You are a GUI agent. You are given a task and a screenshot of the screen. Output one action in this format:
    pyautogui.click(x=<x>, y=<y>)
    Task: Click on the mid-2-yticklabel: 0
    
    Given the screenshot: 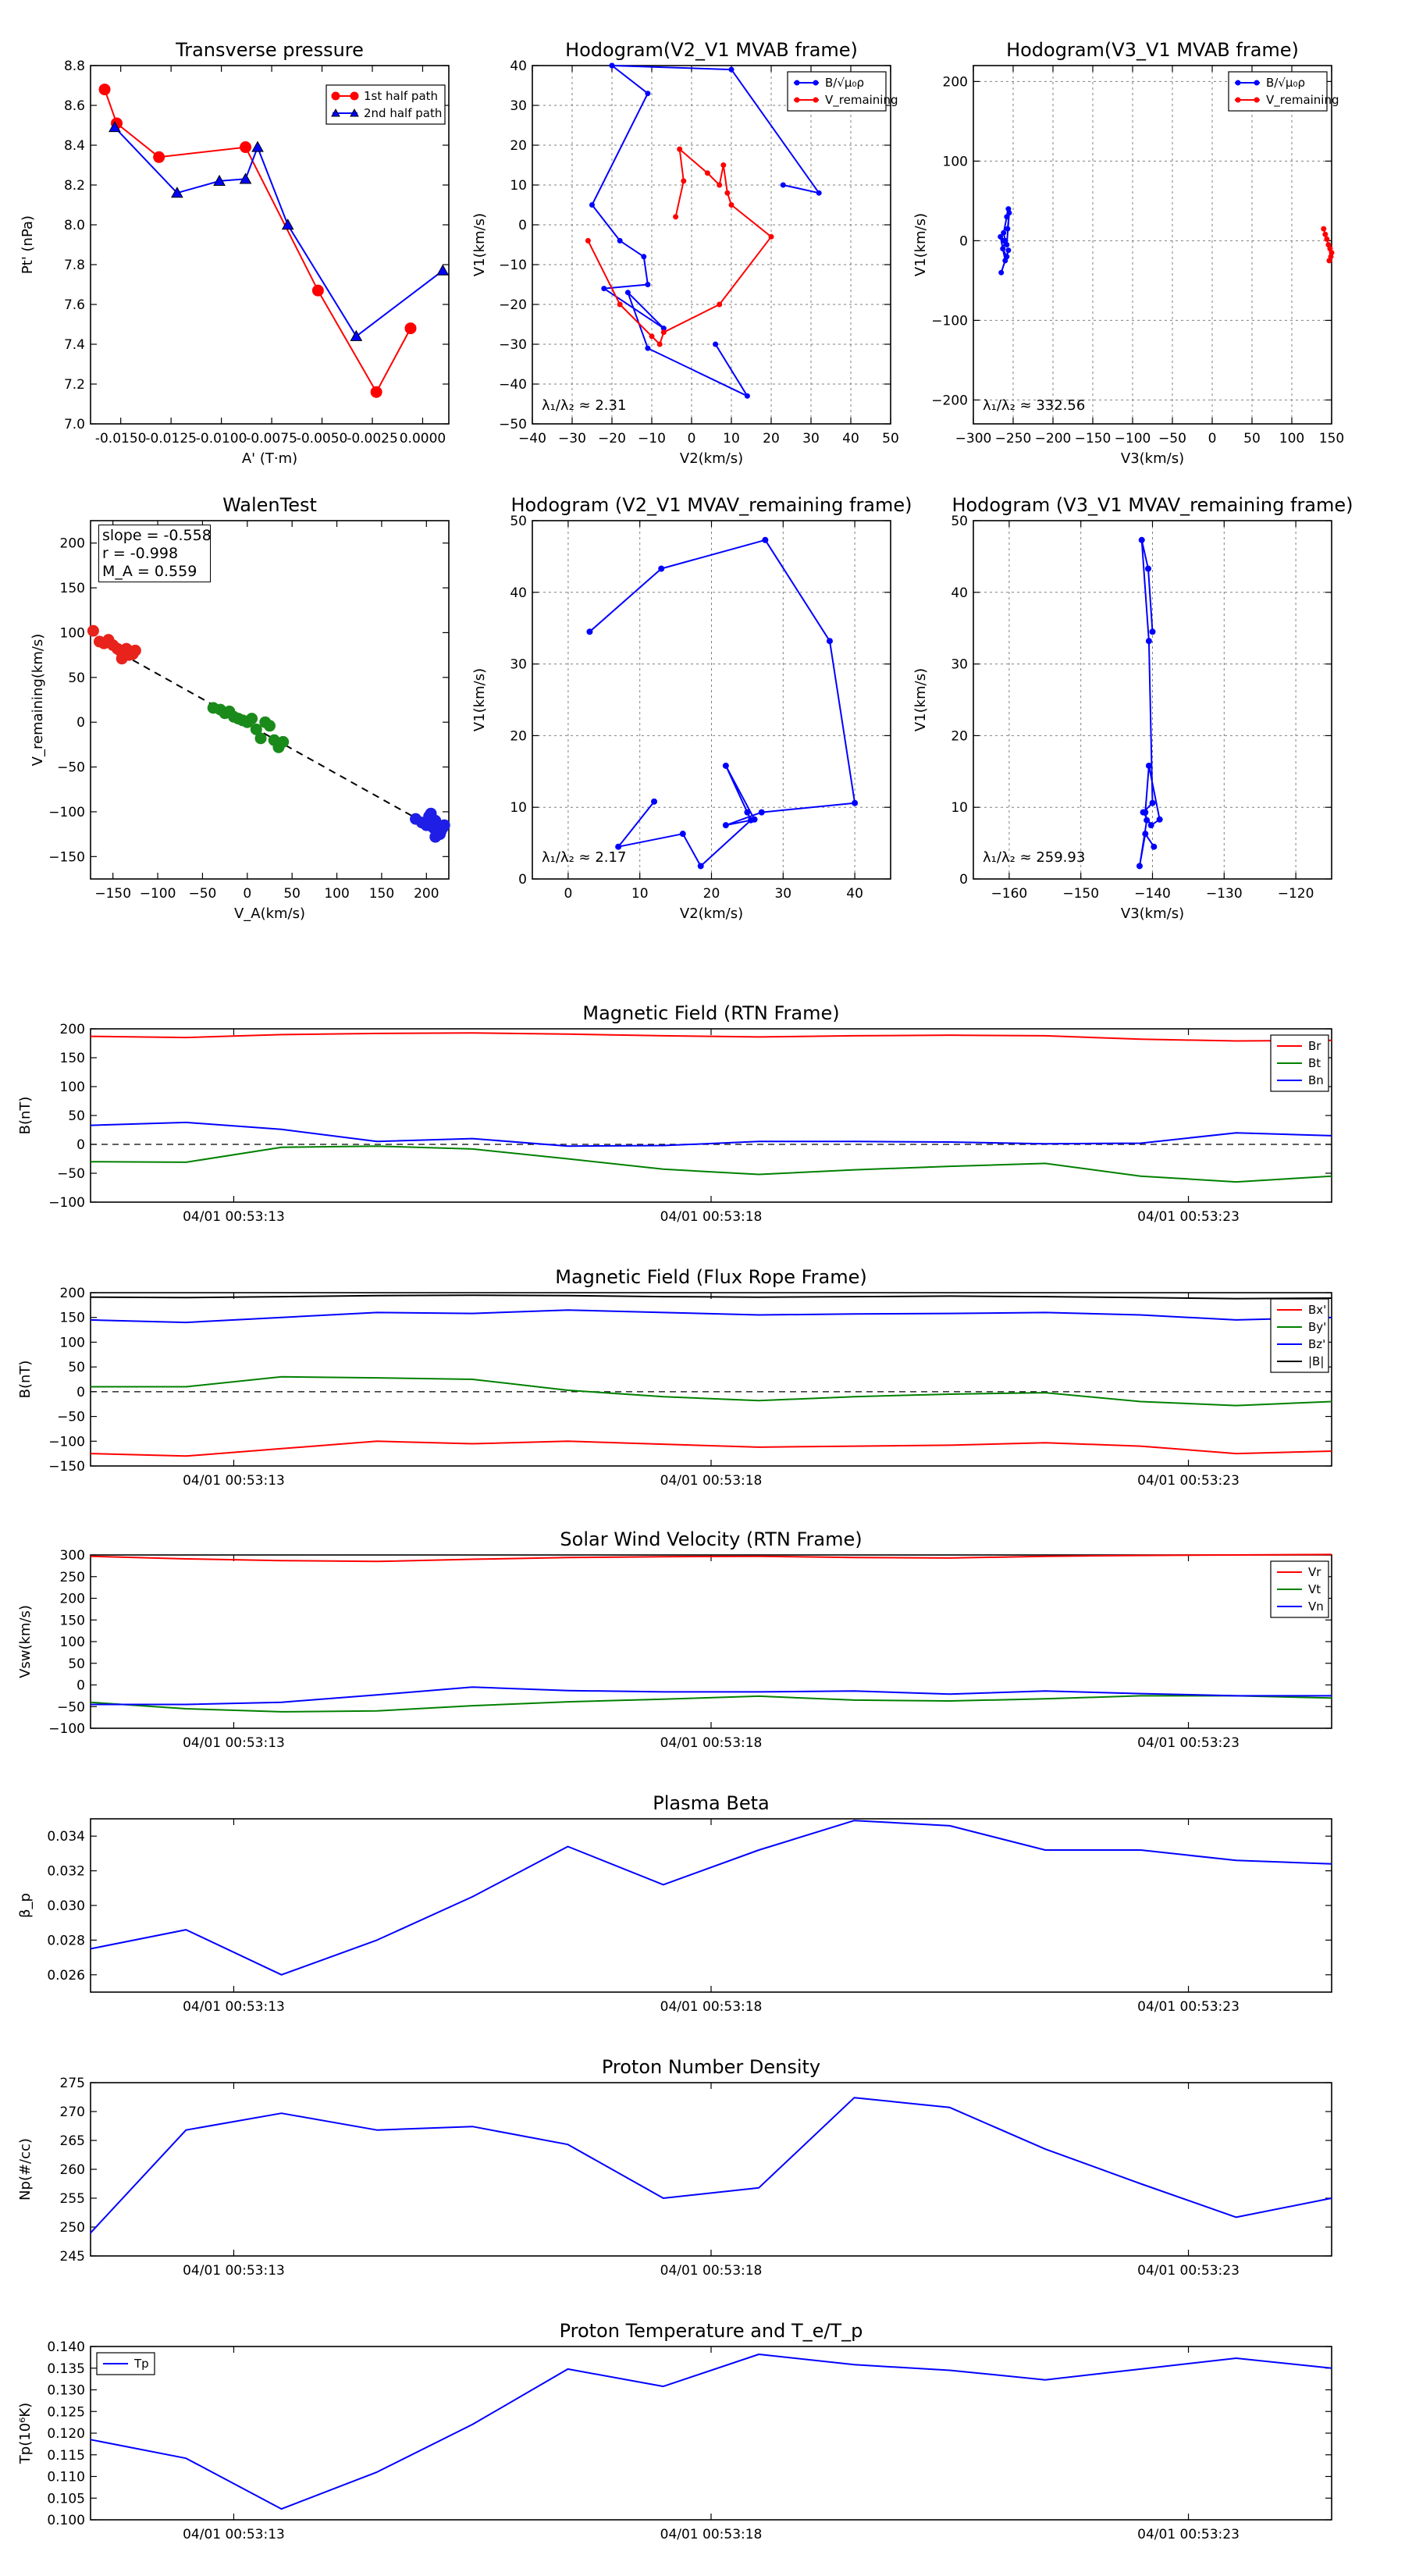 What is the action you would take?
    pyautogui.click(x=963, y=880)
    